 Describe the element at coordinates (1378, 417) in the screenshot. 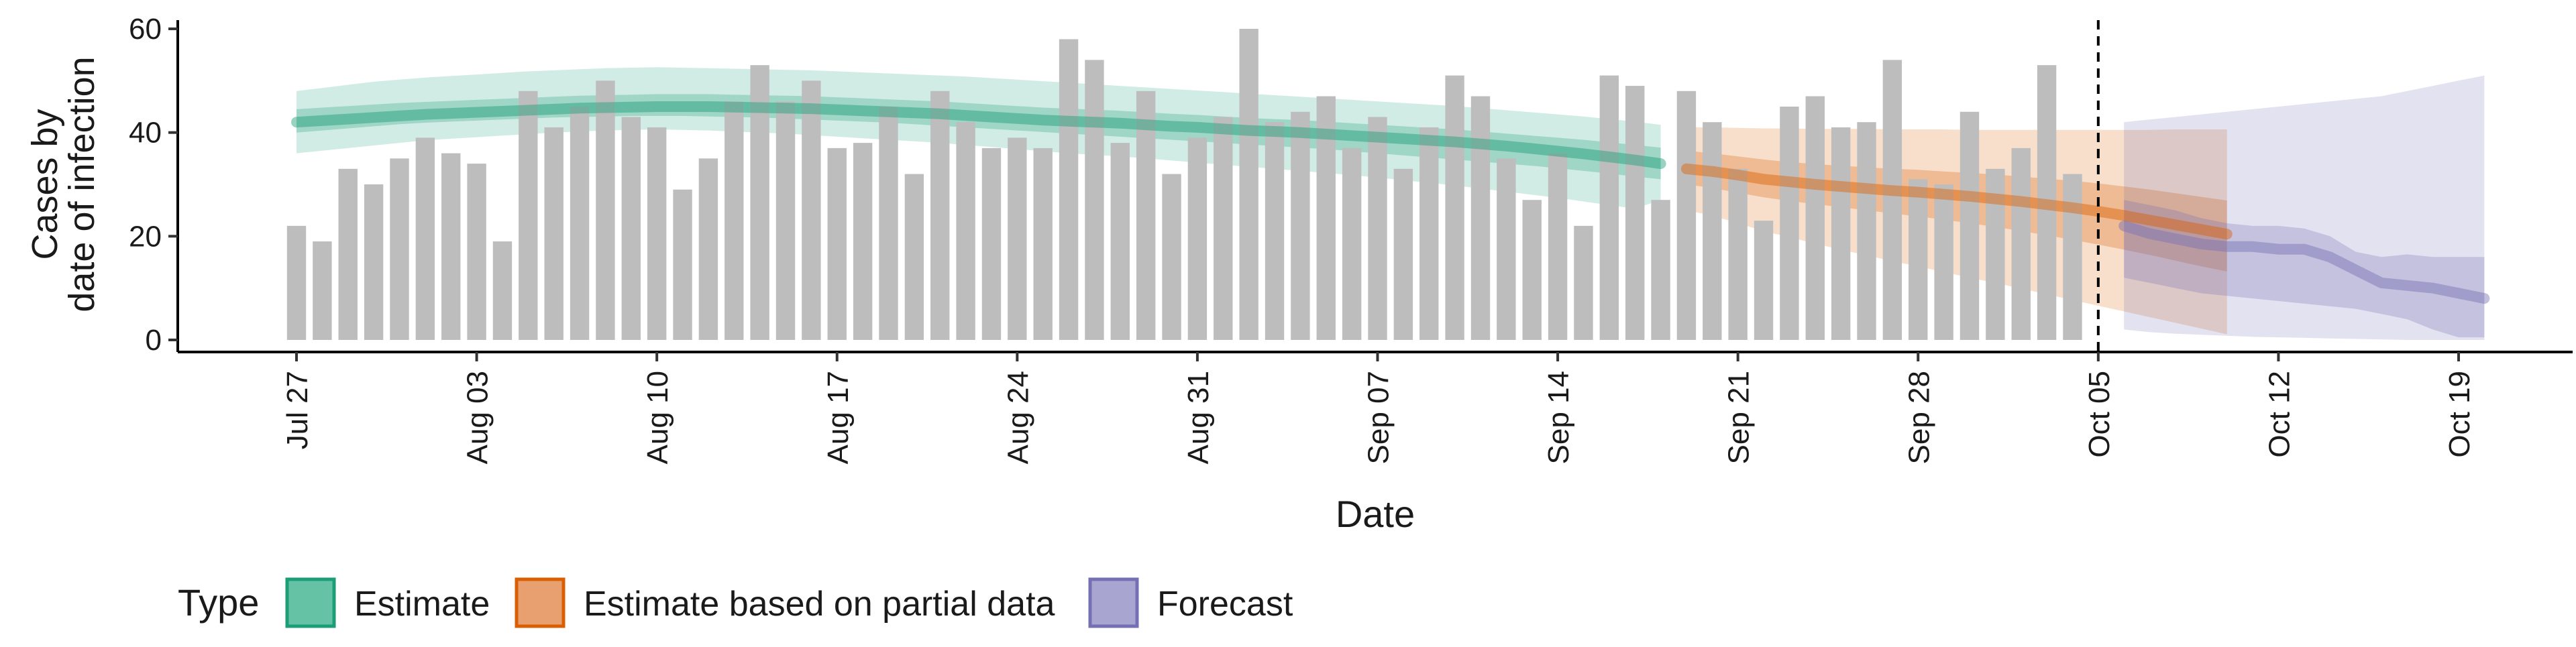

I see `x-tick-label-7: Sep 07` at that location.